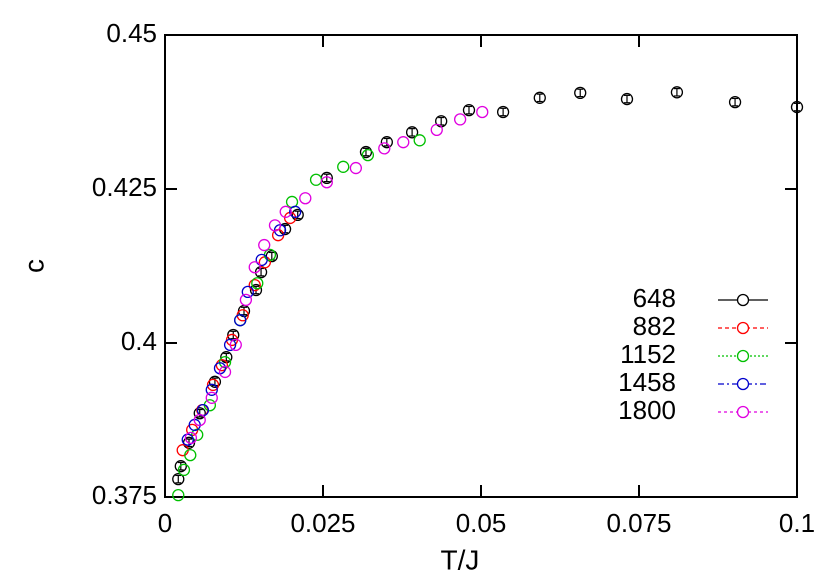  I want to click on y-tick-label: 0.425, so click(124, 187).